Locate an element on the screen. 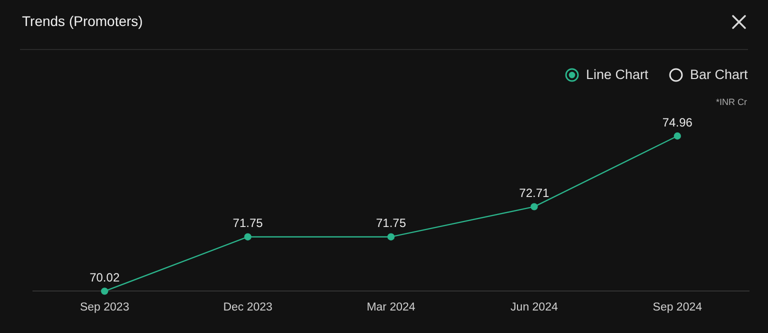  x-tick-label: Sep 2023 is located at coordinates (105, 307).